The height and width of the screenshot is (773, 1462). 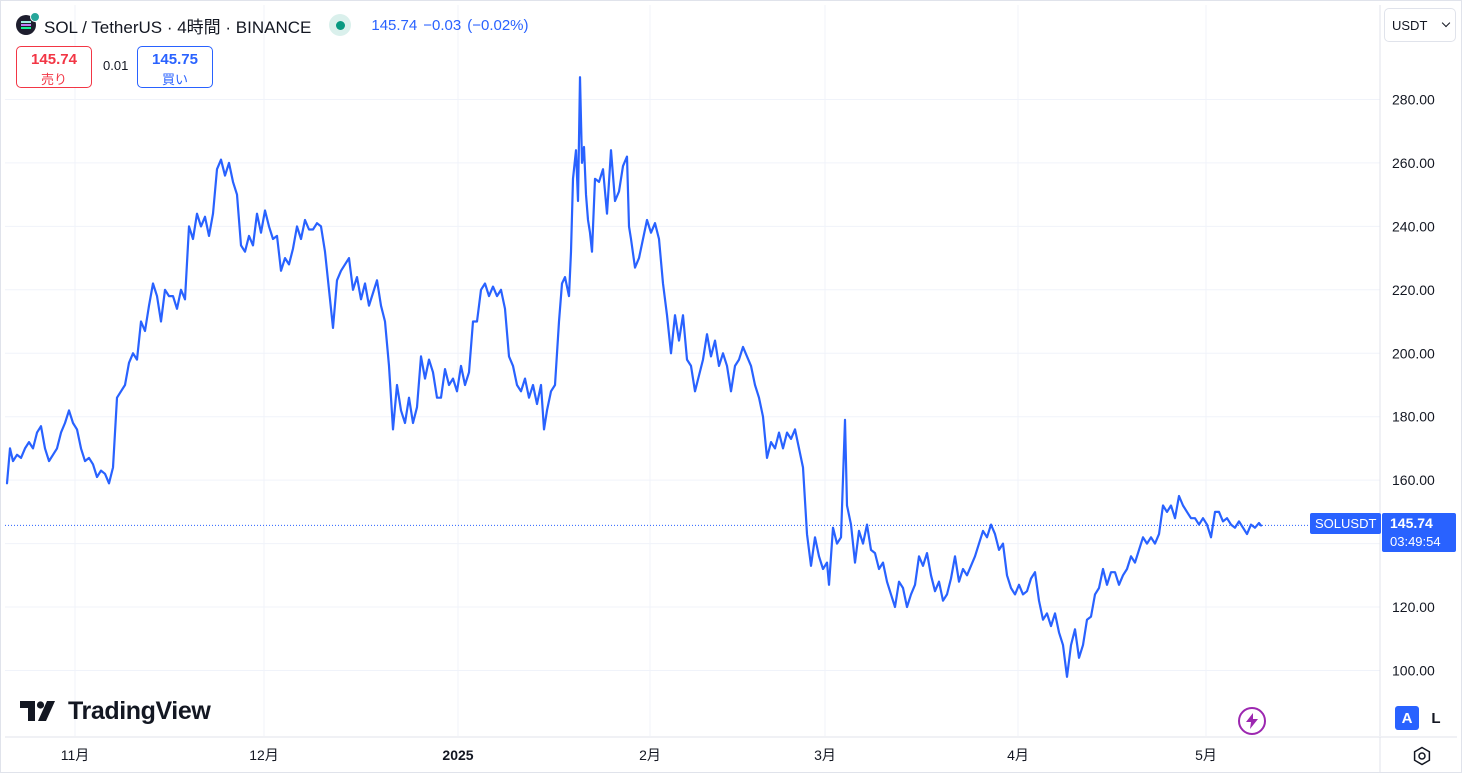 I want to click on price-tick-label: 180.00, so click(x=1413, y=417).